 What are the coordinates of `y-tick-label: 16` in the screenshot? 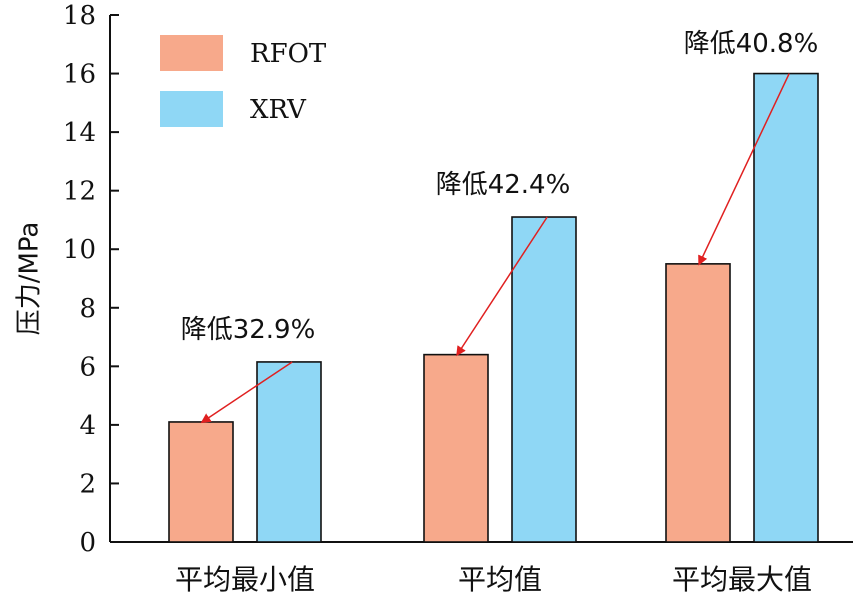 It's located at (79, 75).